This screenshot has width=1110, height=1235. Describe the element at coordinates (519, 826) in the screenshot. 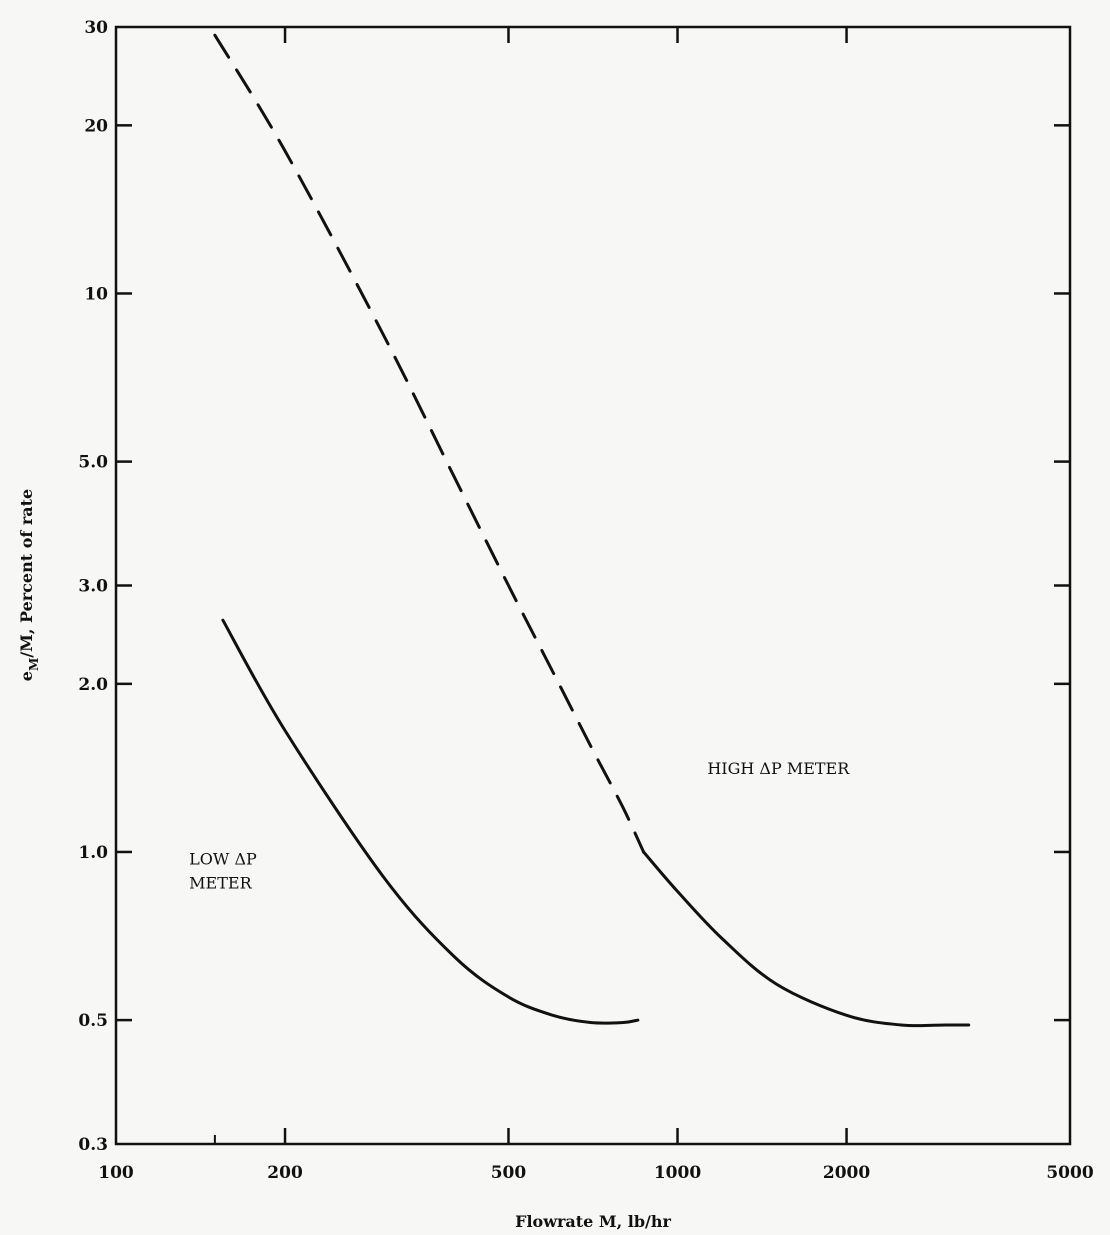

I see `annotations: LOW ΔP METER HIGH ΔP METER` at that location.